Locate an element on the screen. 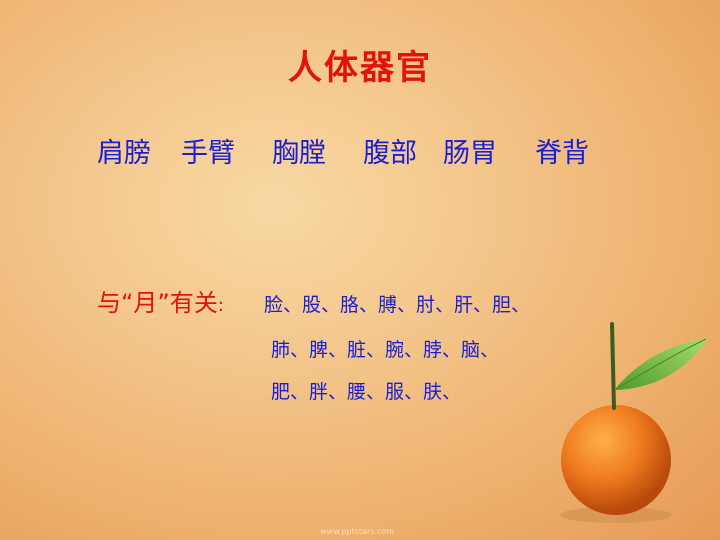 The image size is (720, 540). char-row-2: 肺、脾、脏、腕、脖、脑、 is located at coordinates (385, 348).